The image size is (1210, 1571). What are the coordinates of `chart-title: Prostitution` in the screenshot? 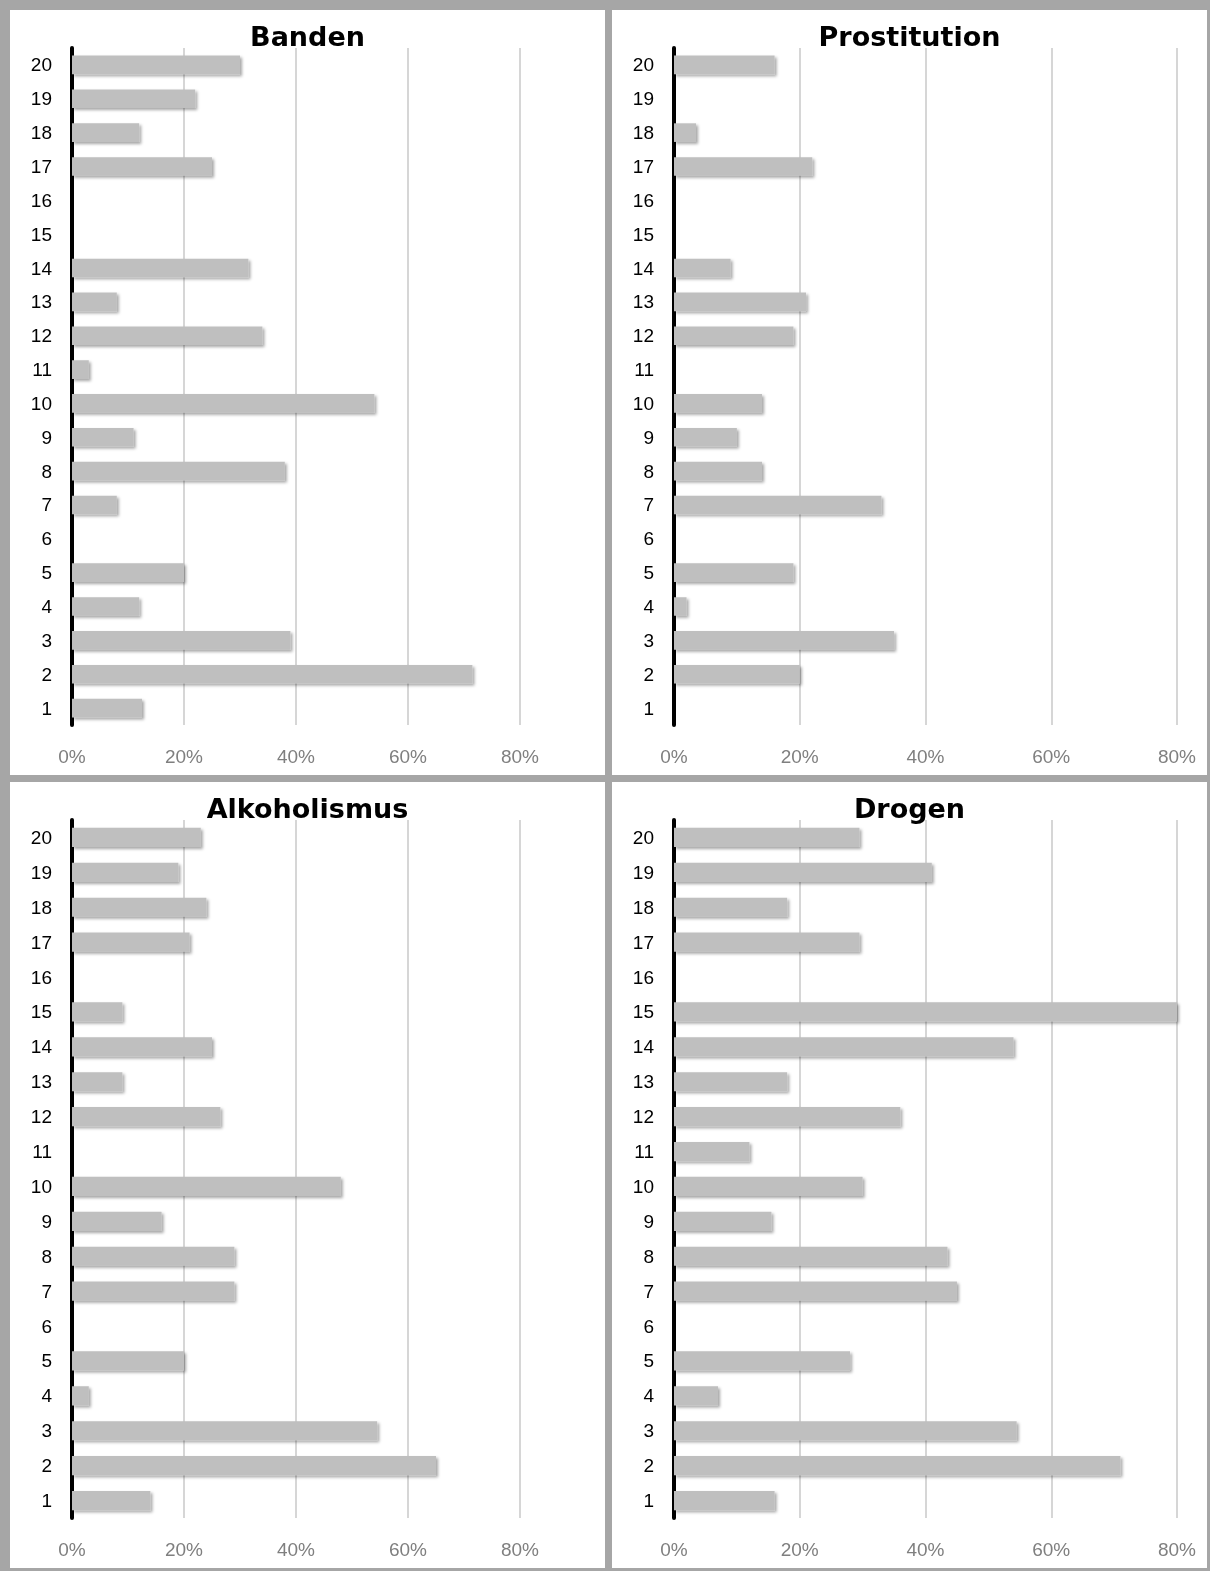 It's located at (909, 36).